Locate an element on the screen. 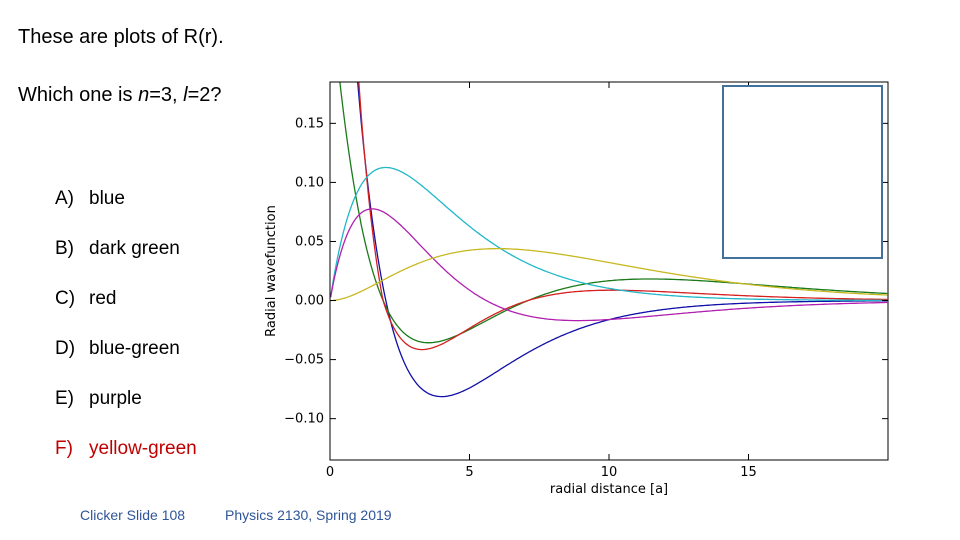  choice-e: E) purple is located at coordinates (98, 399).